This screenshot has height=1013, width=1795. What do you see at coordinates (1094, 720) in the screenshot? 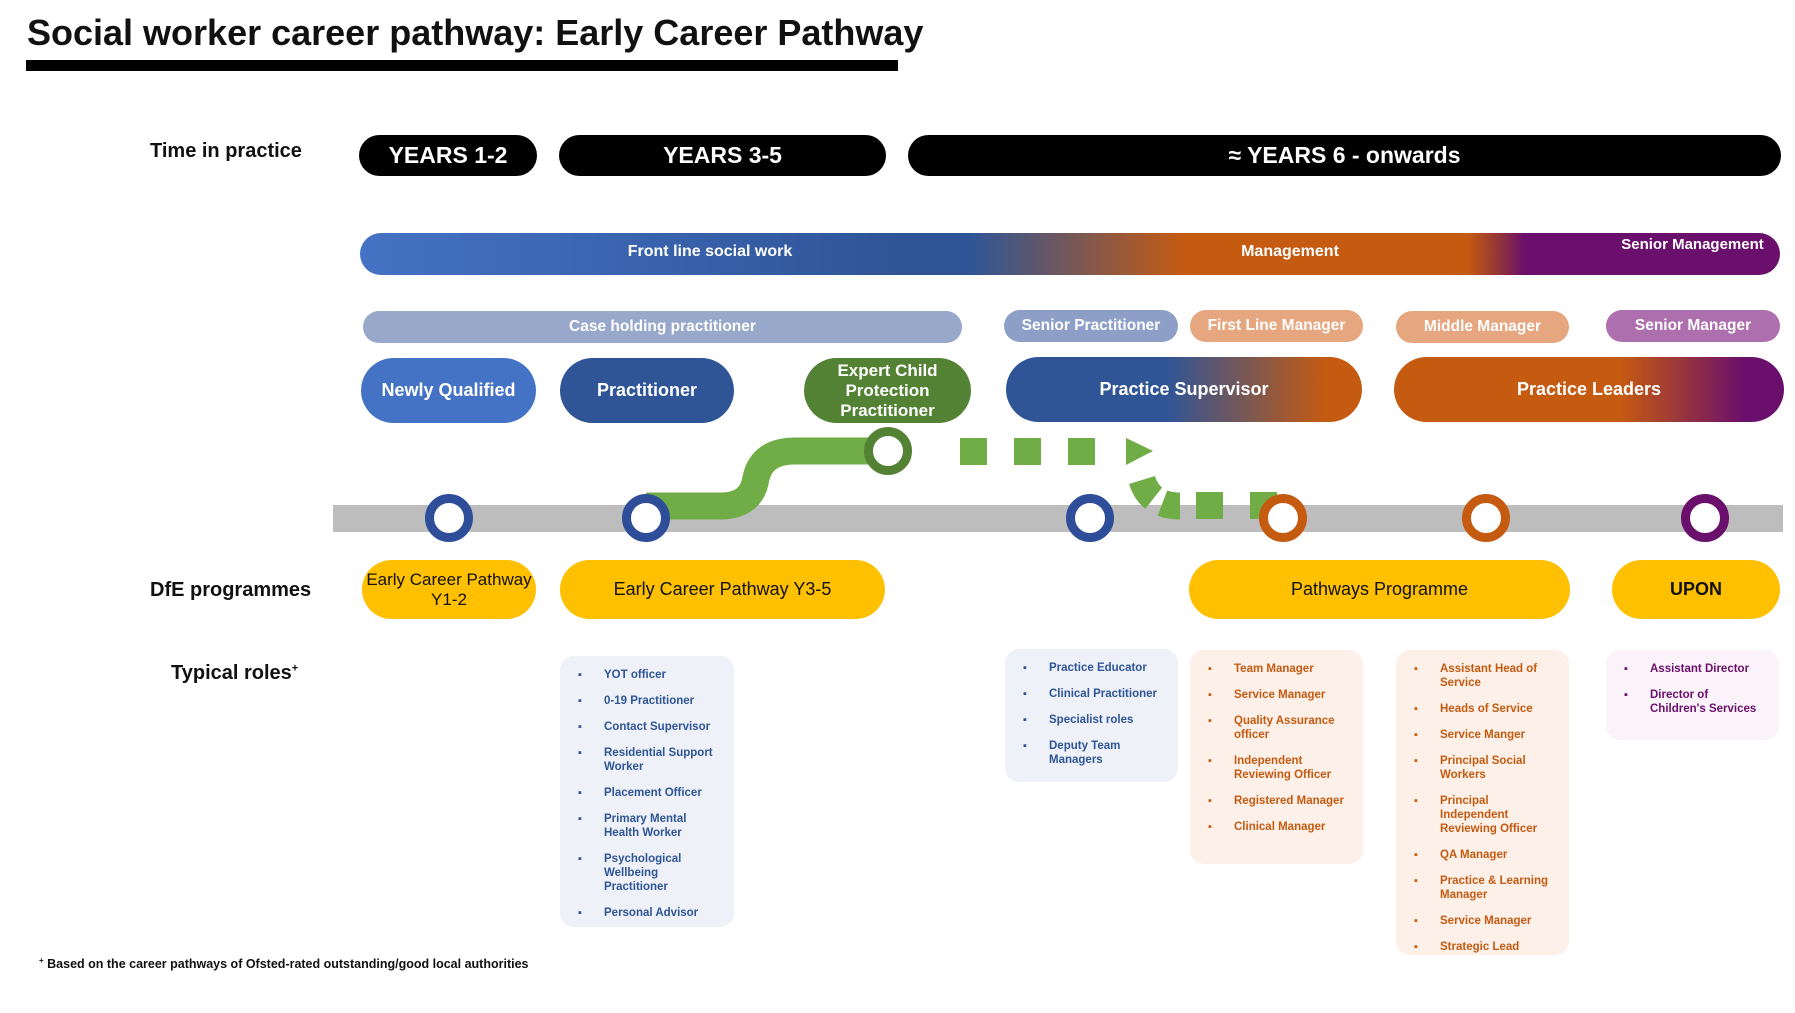
I see `typical-role-item: Specialist roles` at bounding box center [1094, 720].